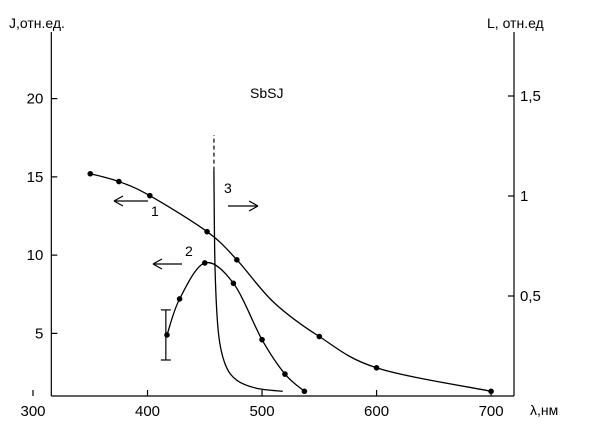  I want to click on series-3-line, so click(248, 281).